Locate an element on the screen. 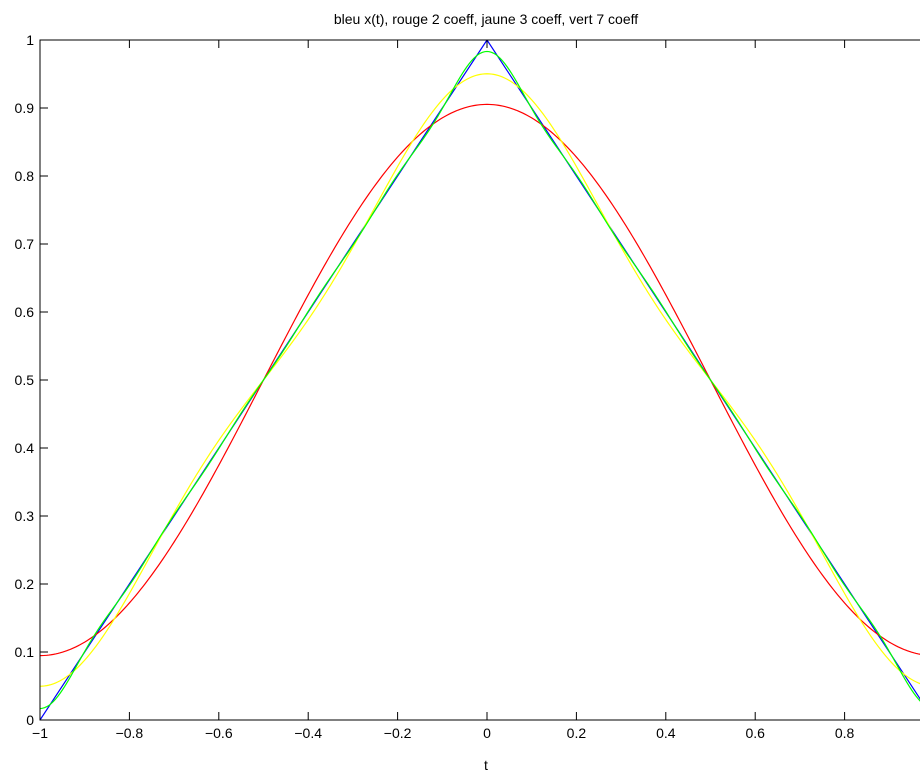  y-tick-label: 0.7 is located at coordinates (25, 244).